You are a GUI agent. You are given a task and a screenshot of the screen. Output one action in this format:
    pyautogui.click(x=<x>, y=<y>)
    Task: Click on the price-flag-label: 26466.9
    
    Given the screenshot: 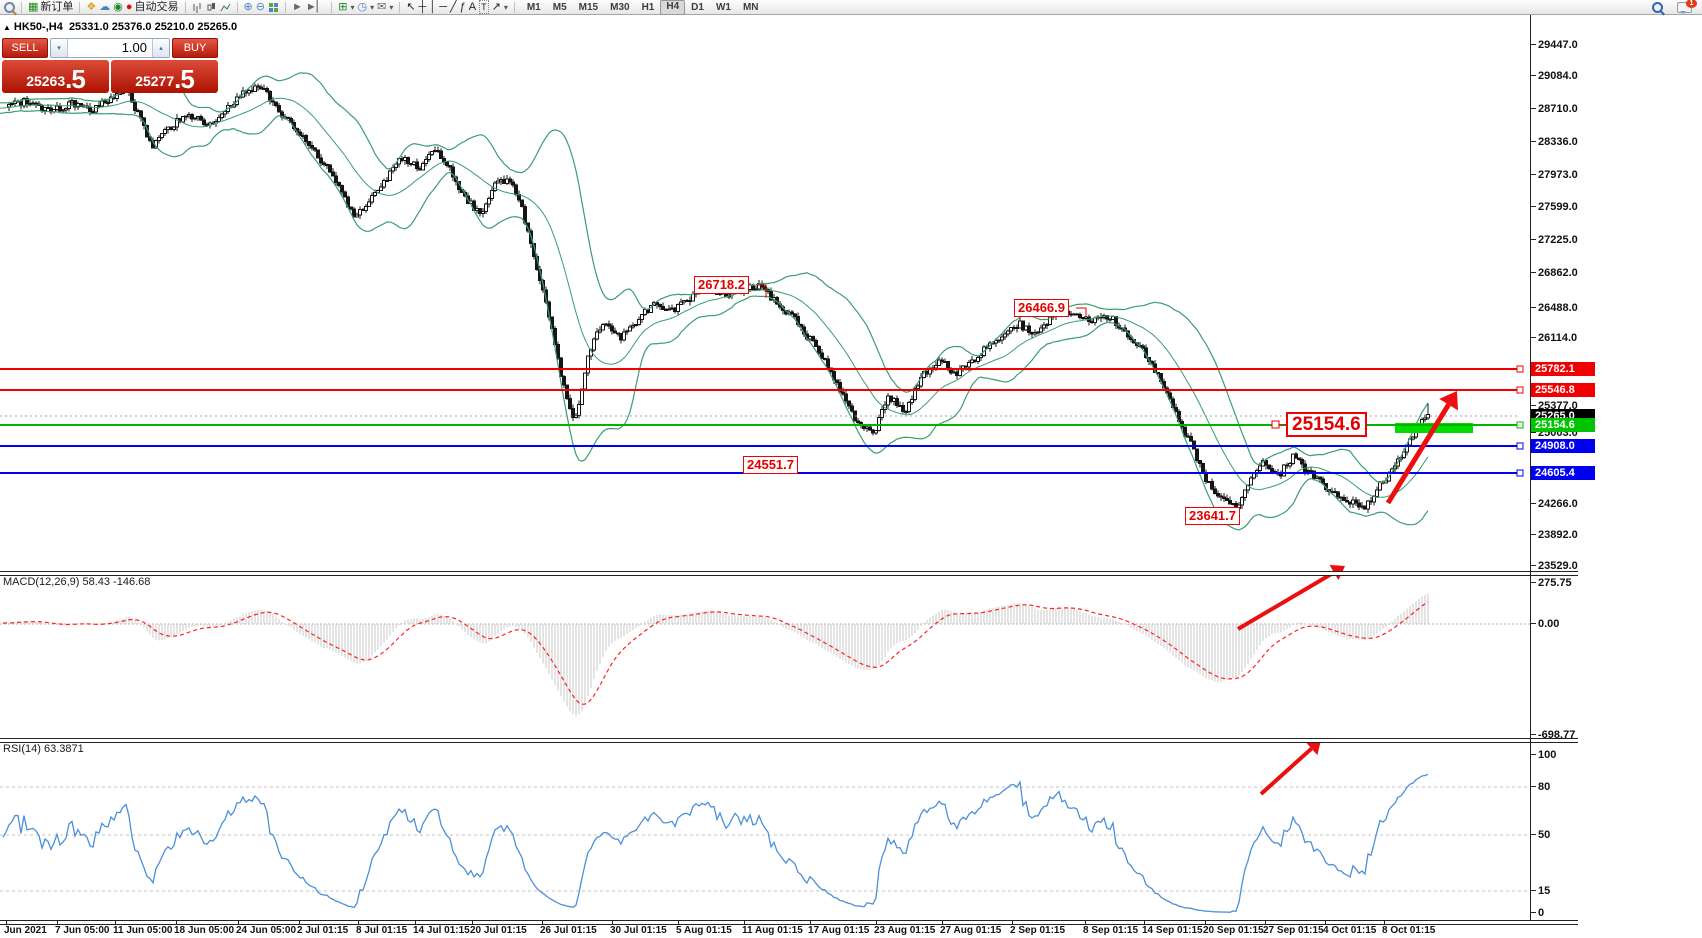 What is the action you would take?
    pyautogui.click(x=1041, y=308)
    